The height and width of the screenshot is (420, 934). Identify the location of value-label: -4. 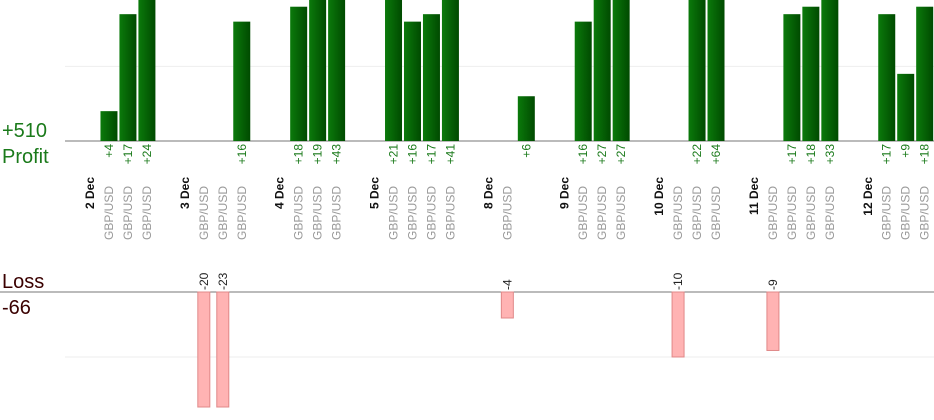
(507, 284).